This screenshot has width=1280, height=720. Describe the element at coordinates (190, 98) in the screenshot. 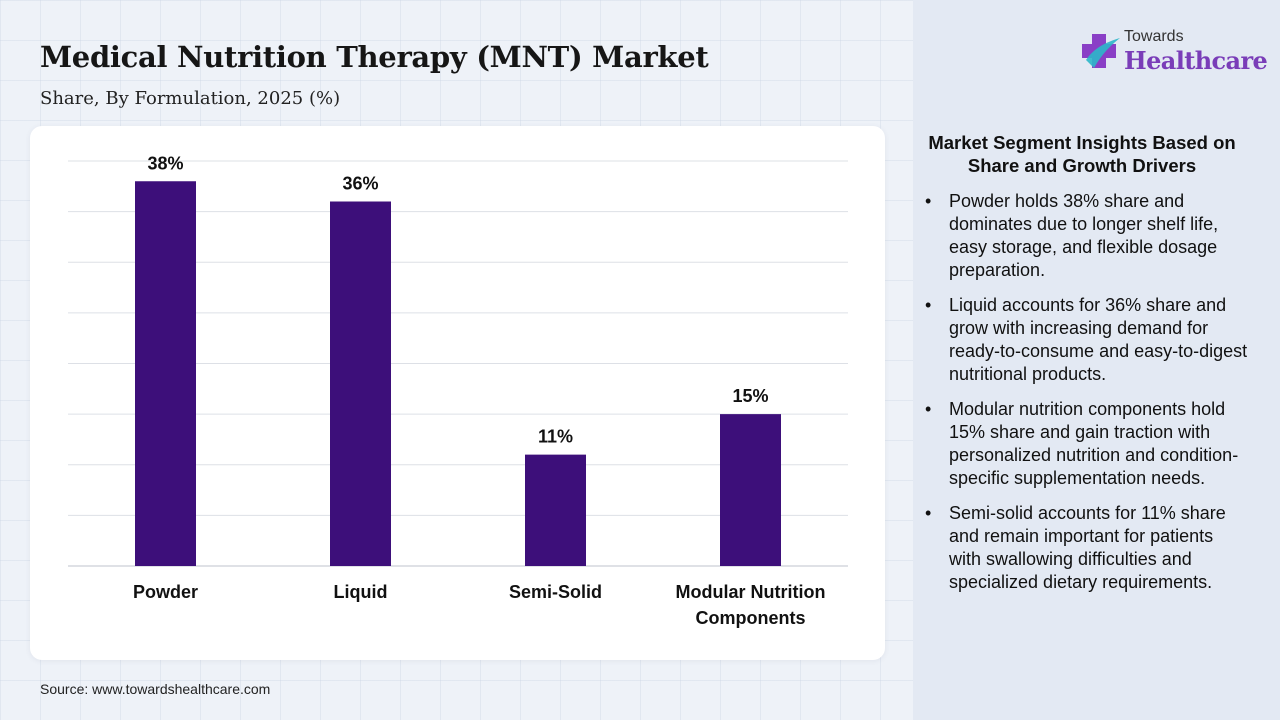

I see `page-subtitle: Share, By Formulation, 2025 (%)` at that location.